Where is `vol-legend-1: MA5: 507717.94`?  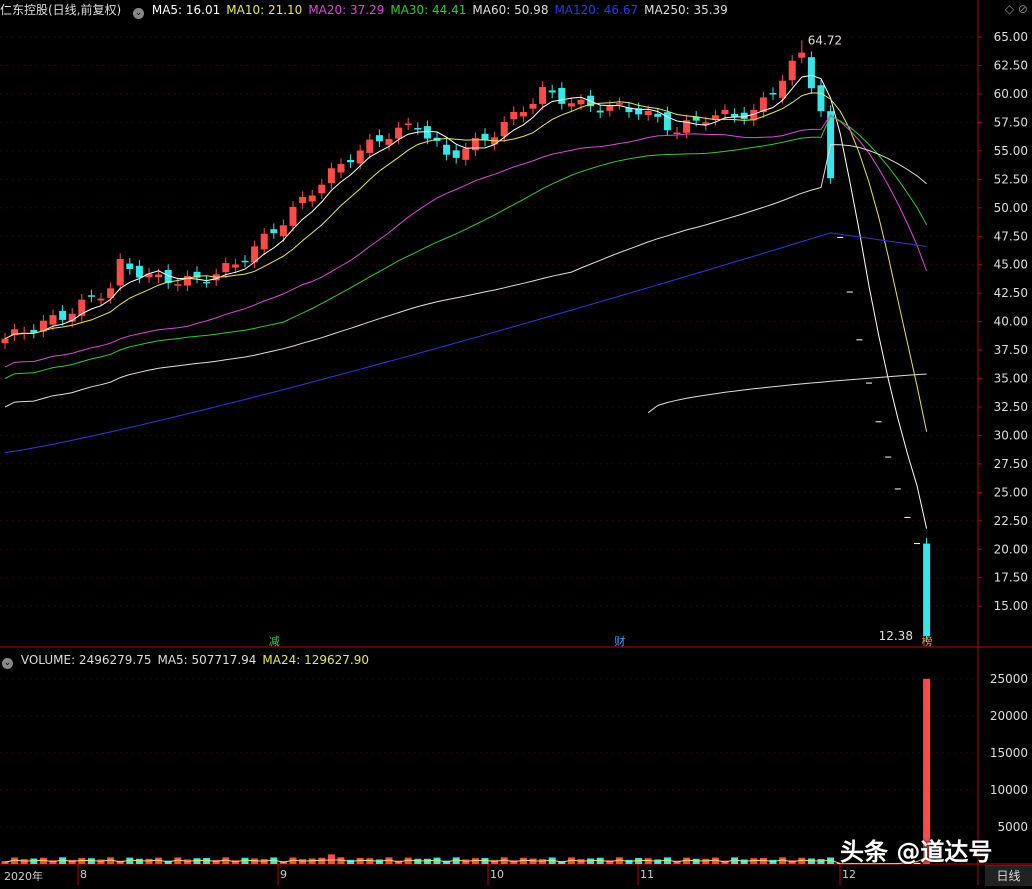
vol-legend-1: MA5: 507717.94 is located at coordinates (207, 660).